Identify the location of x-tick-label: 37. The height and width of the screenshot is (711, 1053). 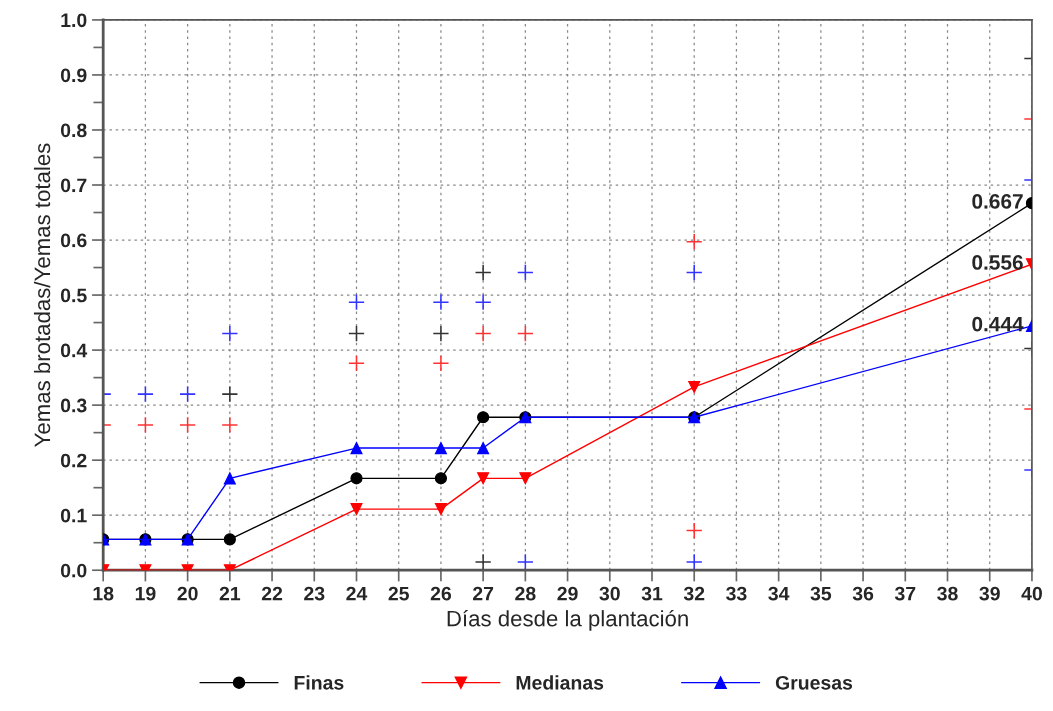
(905, 593).